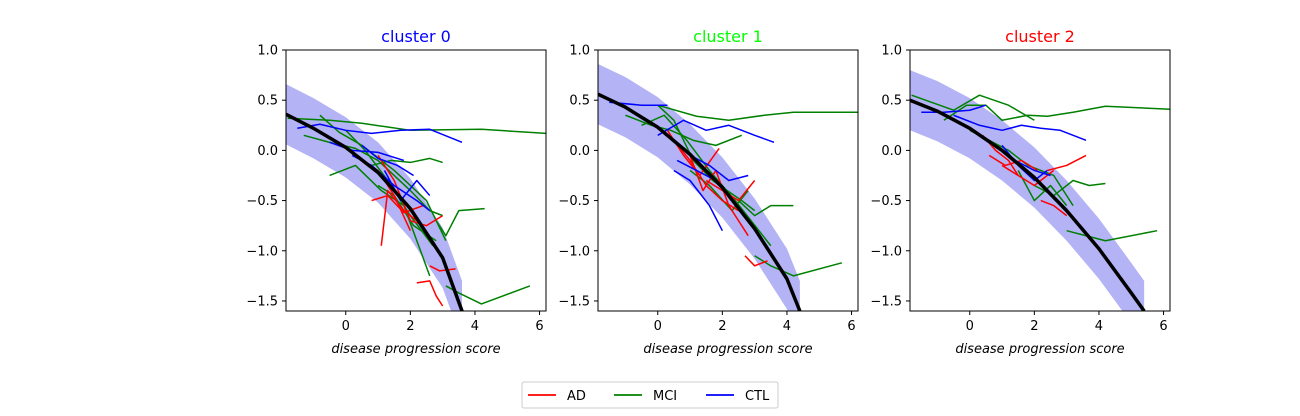 Image resolution: width=1300 pixels, height=416 pixels. I want to click on legend-box, so click(650, 395).